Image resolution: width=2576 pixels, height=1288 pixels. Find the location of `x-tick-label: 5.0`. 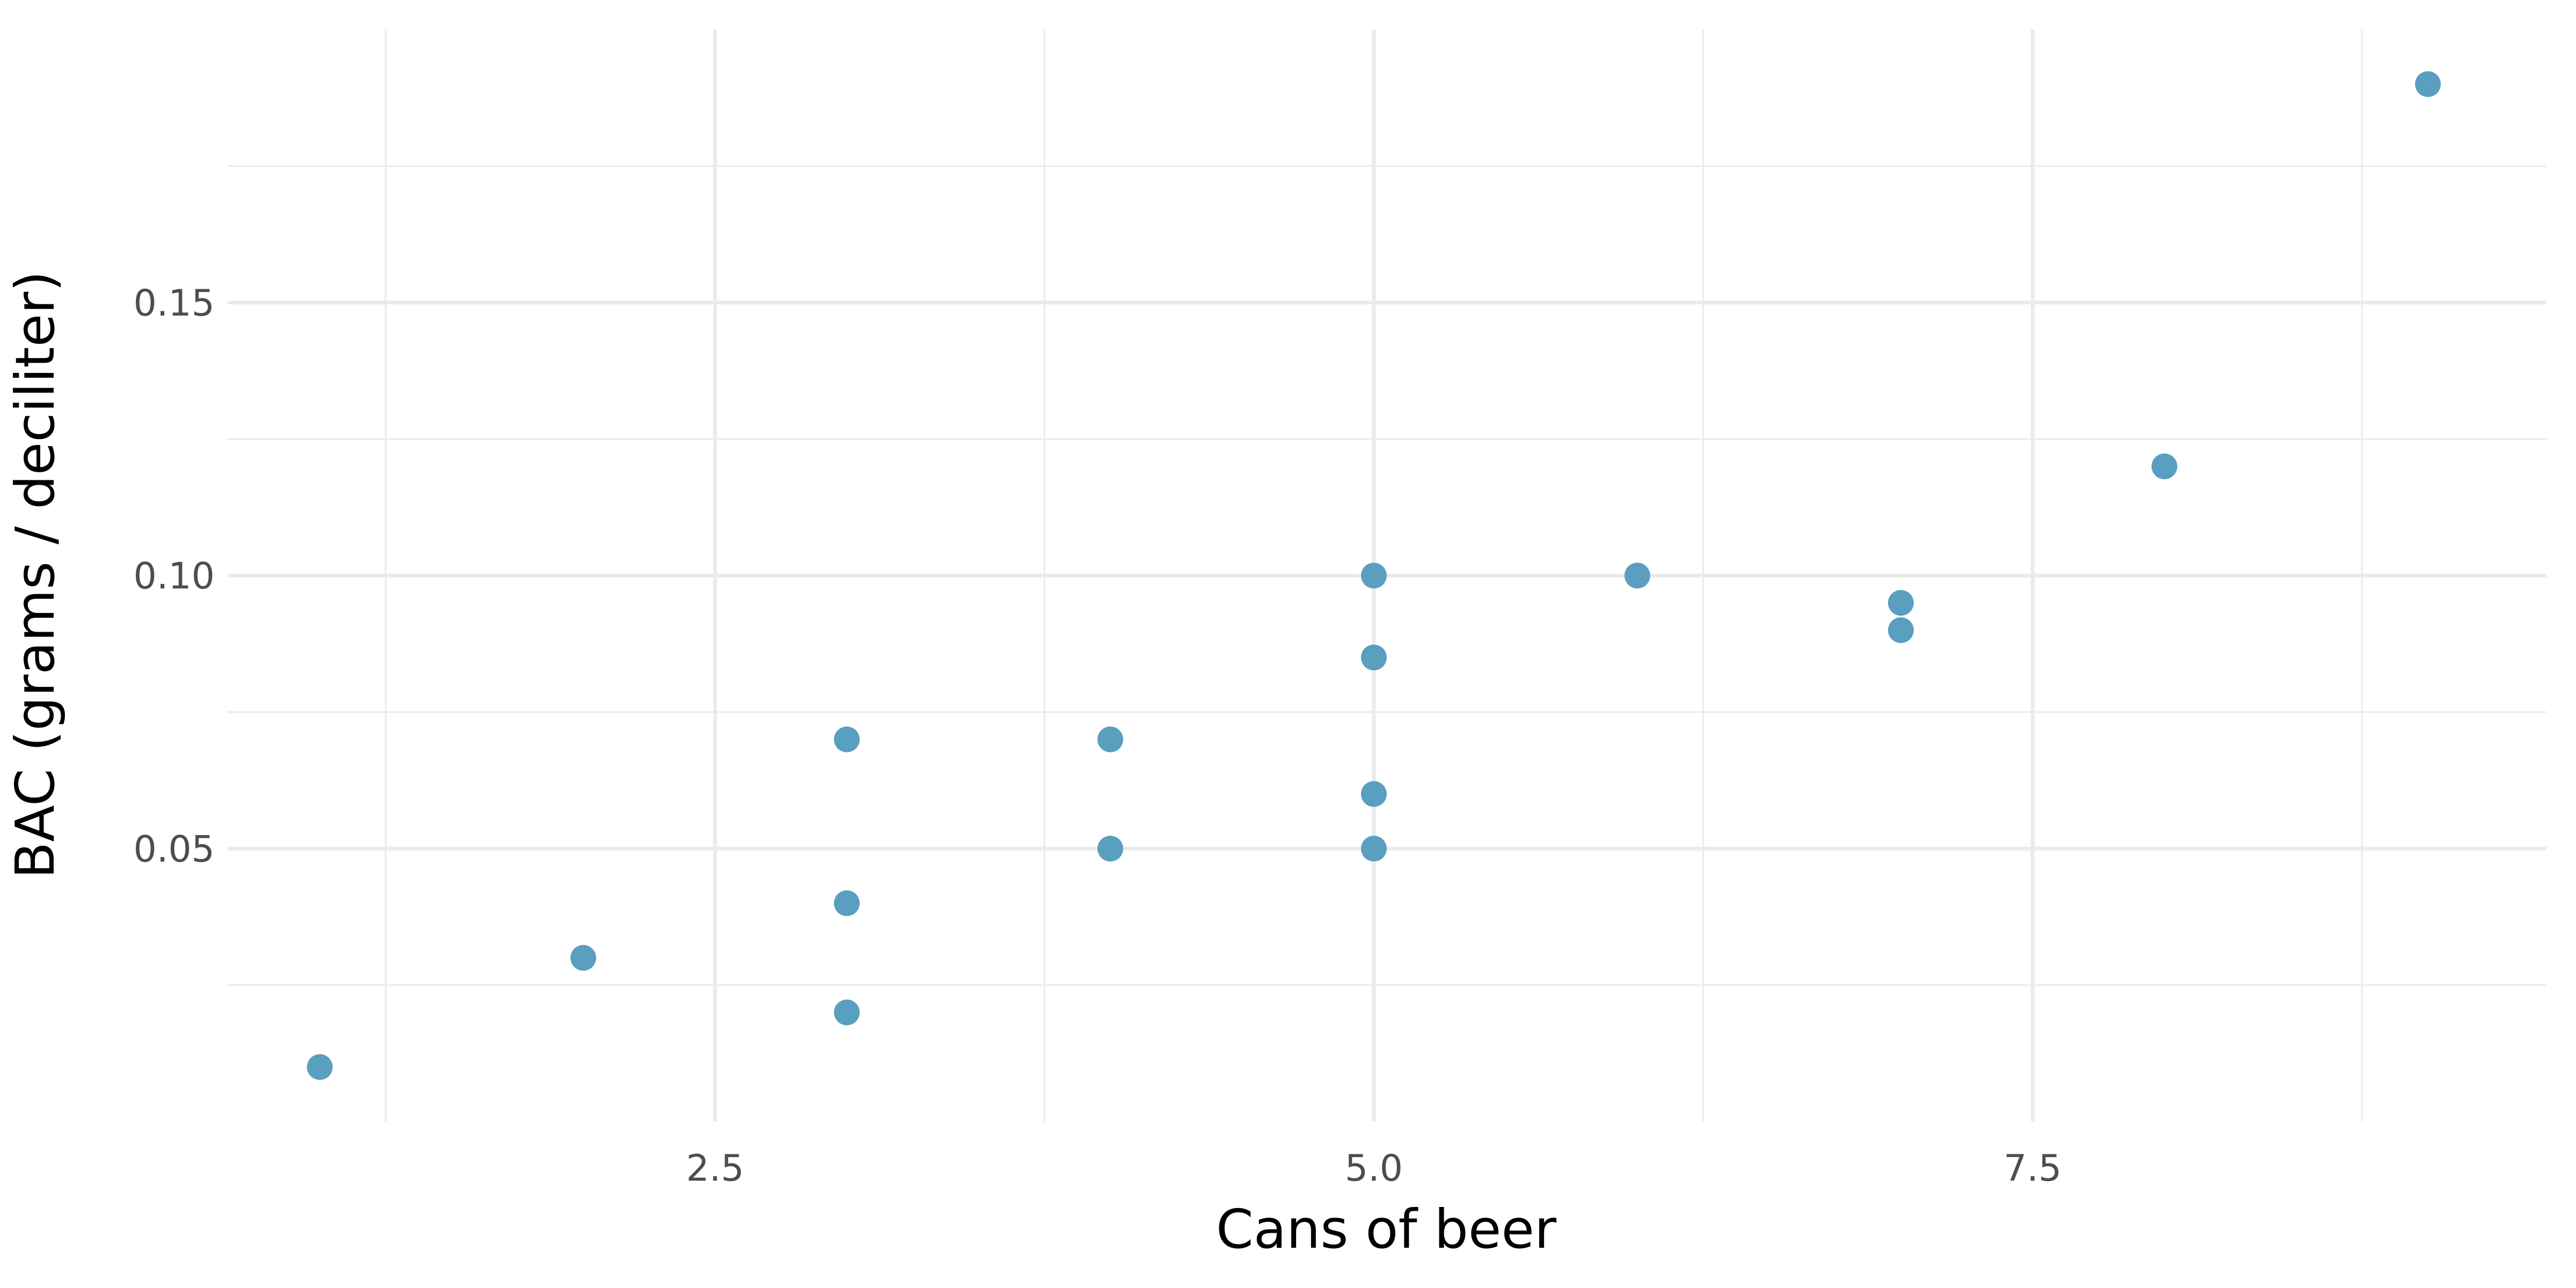

x-tick-label: 5.0 is located at coordinates (1374, 1168).